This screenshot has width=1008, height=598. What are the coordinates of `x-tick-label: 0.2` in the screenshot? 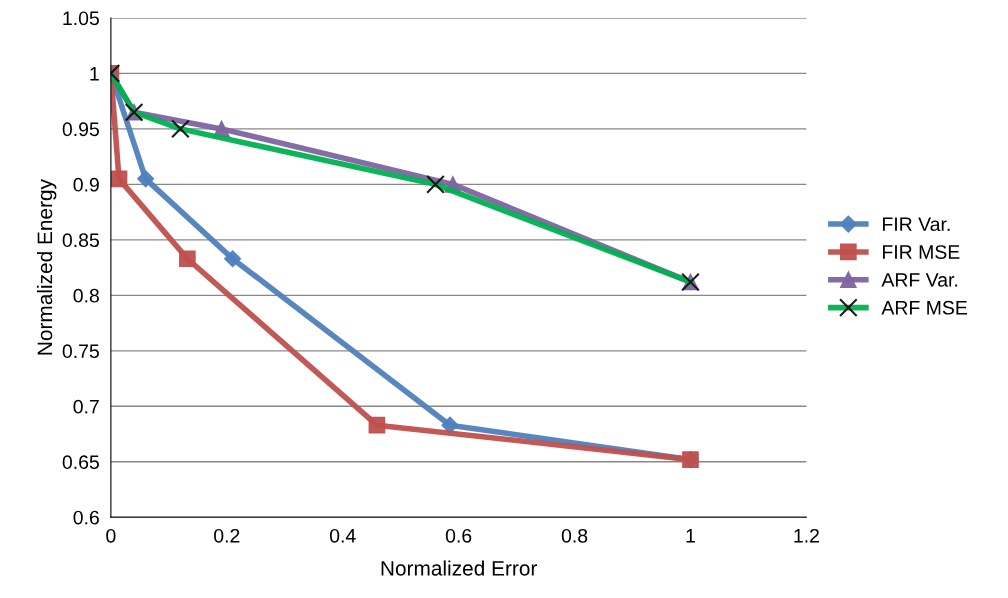 It's located at (227, 535).